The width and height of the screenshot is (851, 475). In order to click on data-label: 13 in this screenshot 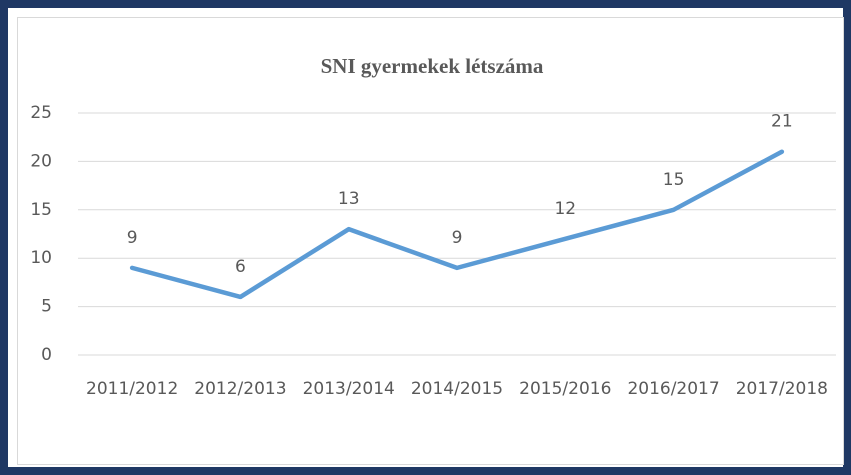, I will do `click(349, 199)`.